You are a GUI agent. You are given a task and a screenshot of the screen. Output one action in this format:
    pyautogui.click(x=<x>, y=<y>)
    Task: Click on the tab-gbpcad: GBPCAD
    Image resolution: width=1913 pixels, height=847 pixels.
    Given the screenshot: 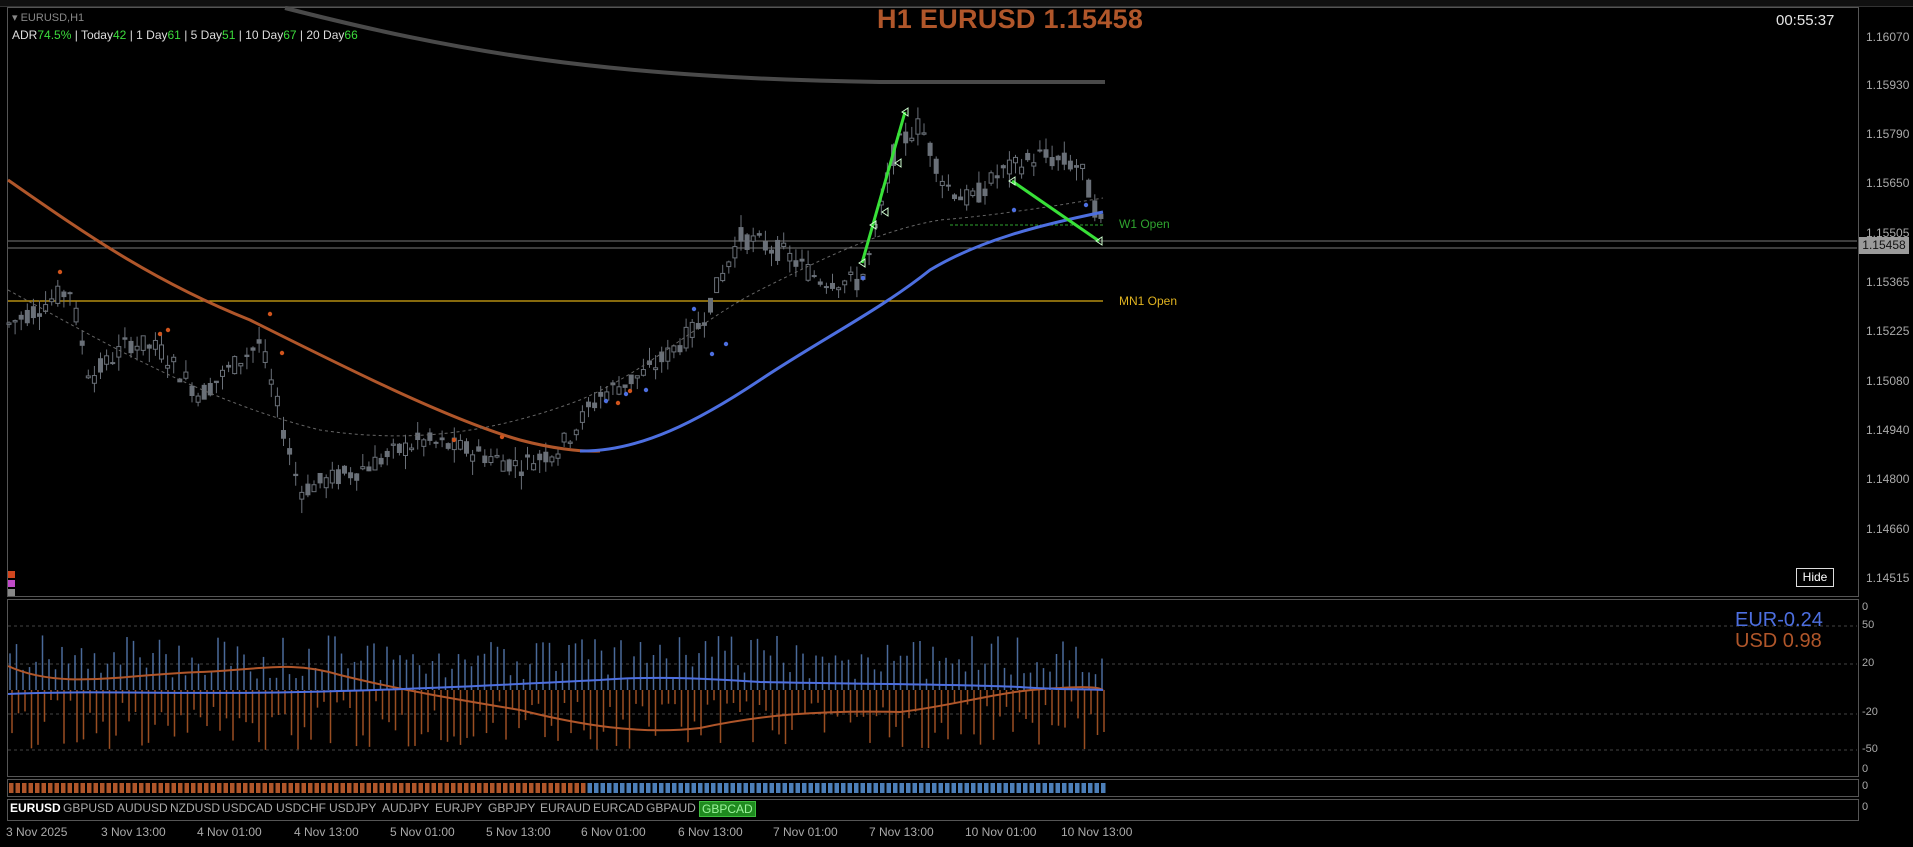 What is the action you would take?
    pyautogui.click(x=727, y=809)
    